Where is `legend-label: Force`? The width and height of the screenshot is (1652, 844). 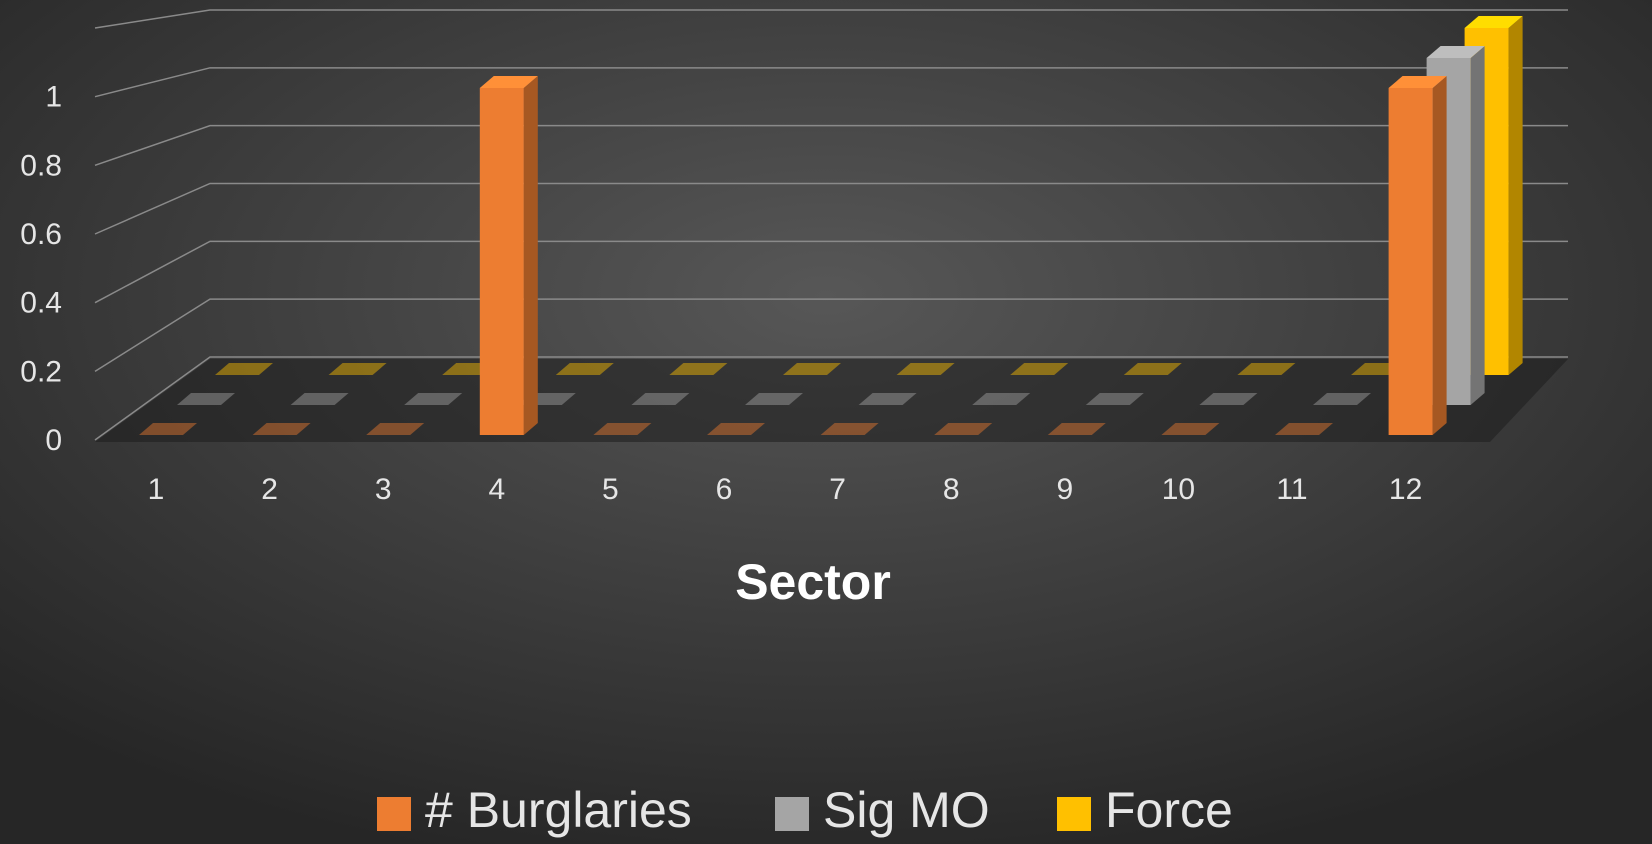
legend-label: Force is located at coordinates (1169, 810).